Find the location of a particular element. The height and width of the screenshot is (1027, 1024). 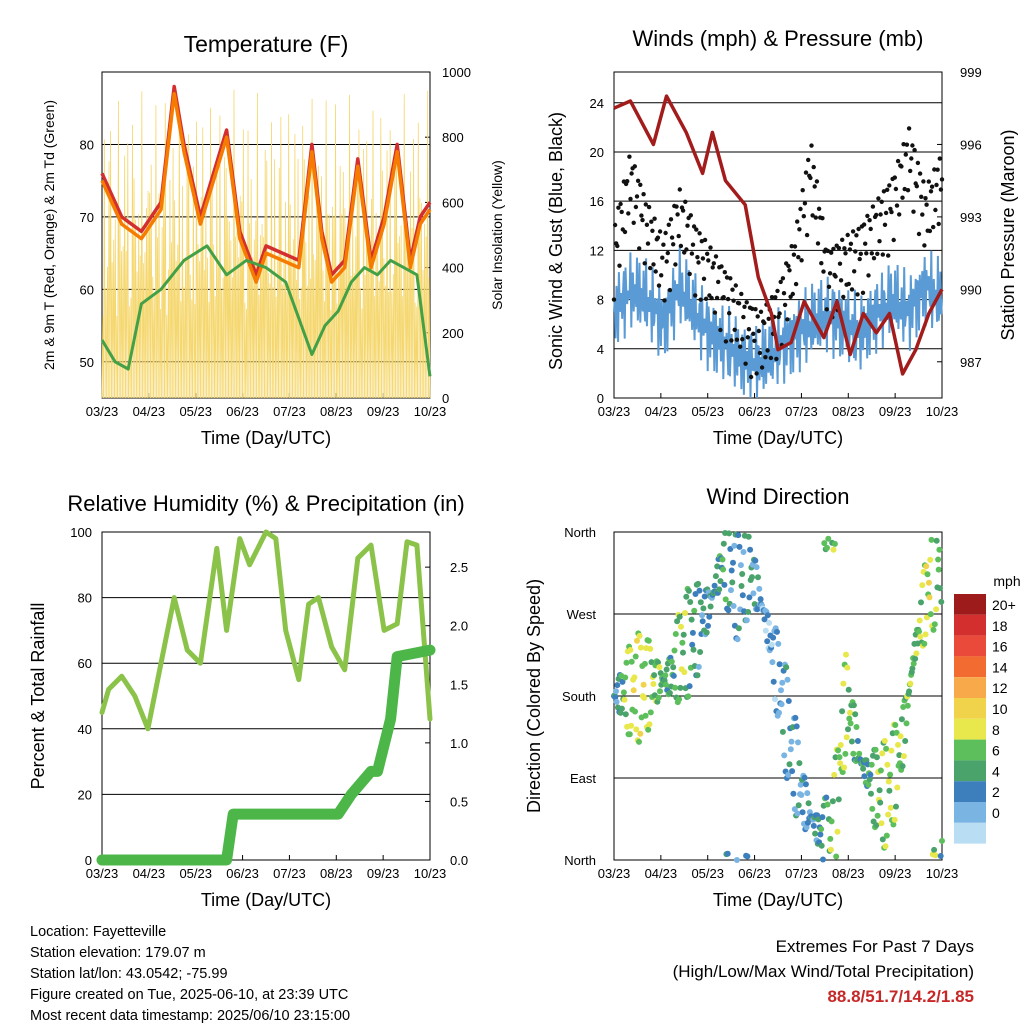

y-tick-label: 60 is located at coordinates (85, 663).